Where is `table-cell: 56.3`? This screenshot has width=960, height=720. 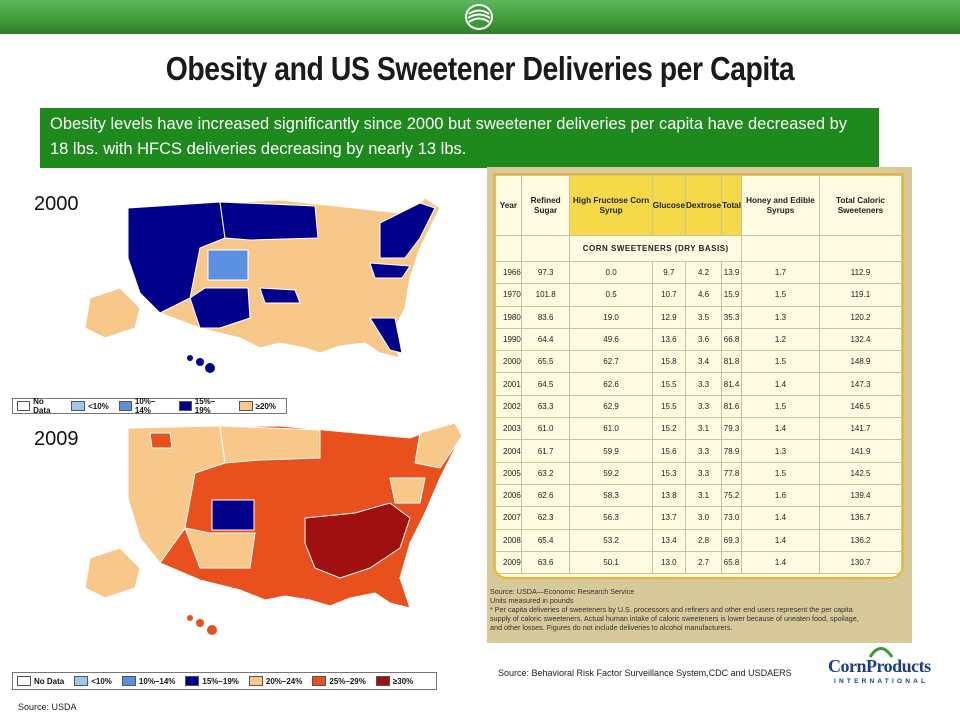
table-cell: 56.3 is located at coordinates (611, 518).